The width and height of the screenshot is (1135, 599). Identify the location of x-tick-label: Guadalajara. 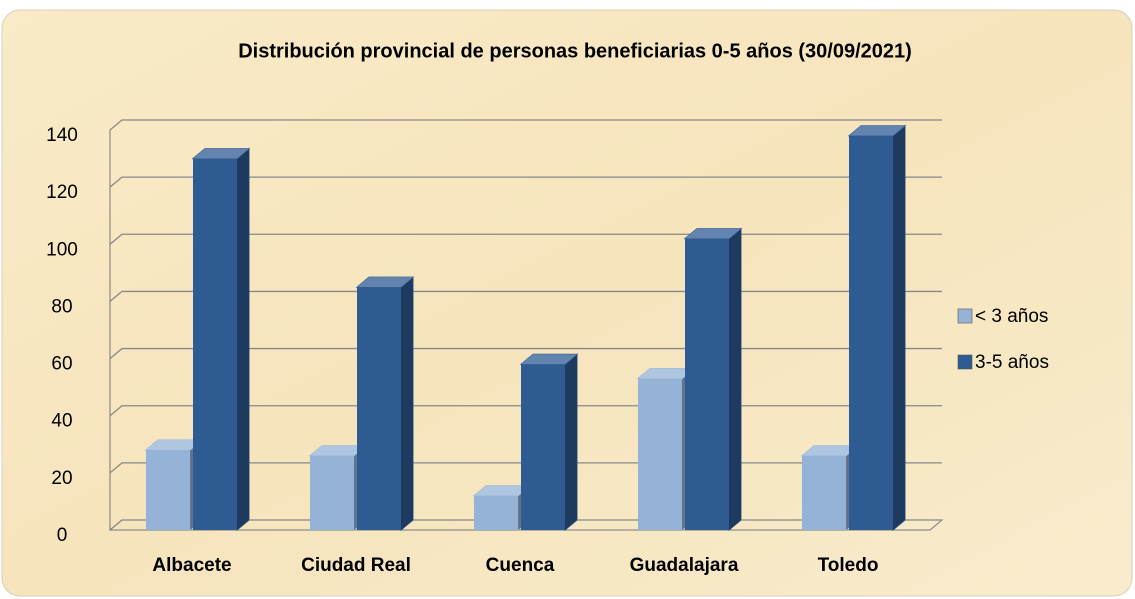
(684, 565).